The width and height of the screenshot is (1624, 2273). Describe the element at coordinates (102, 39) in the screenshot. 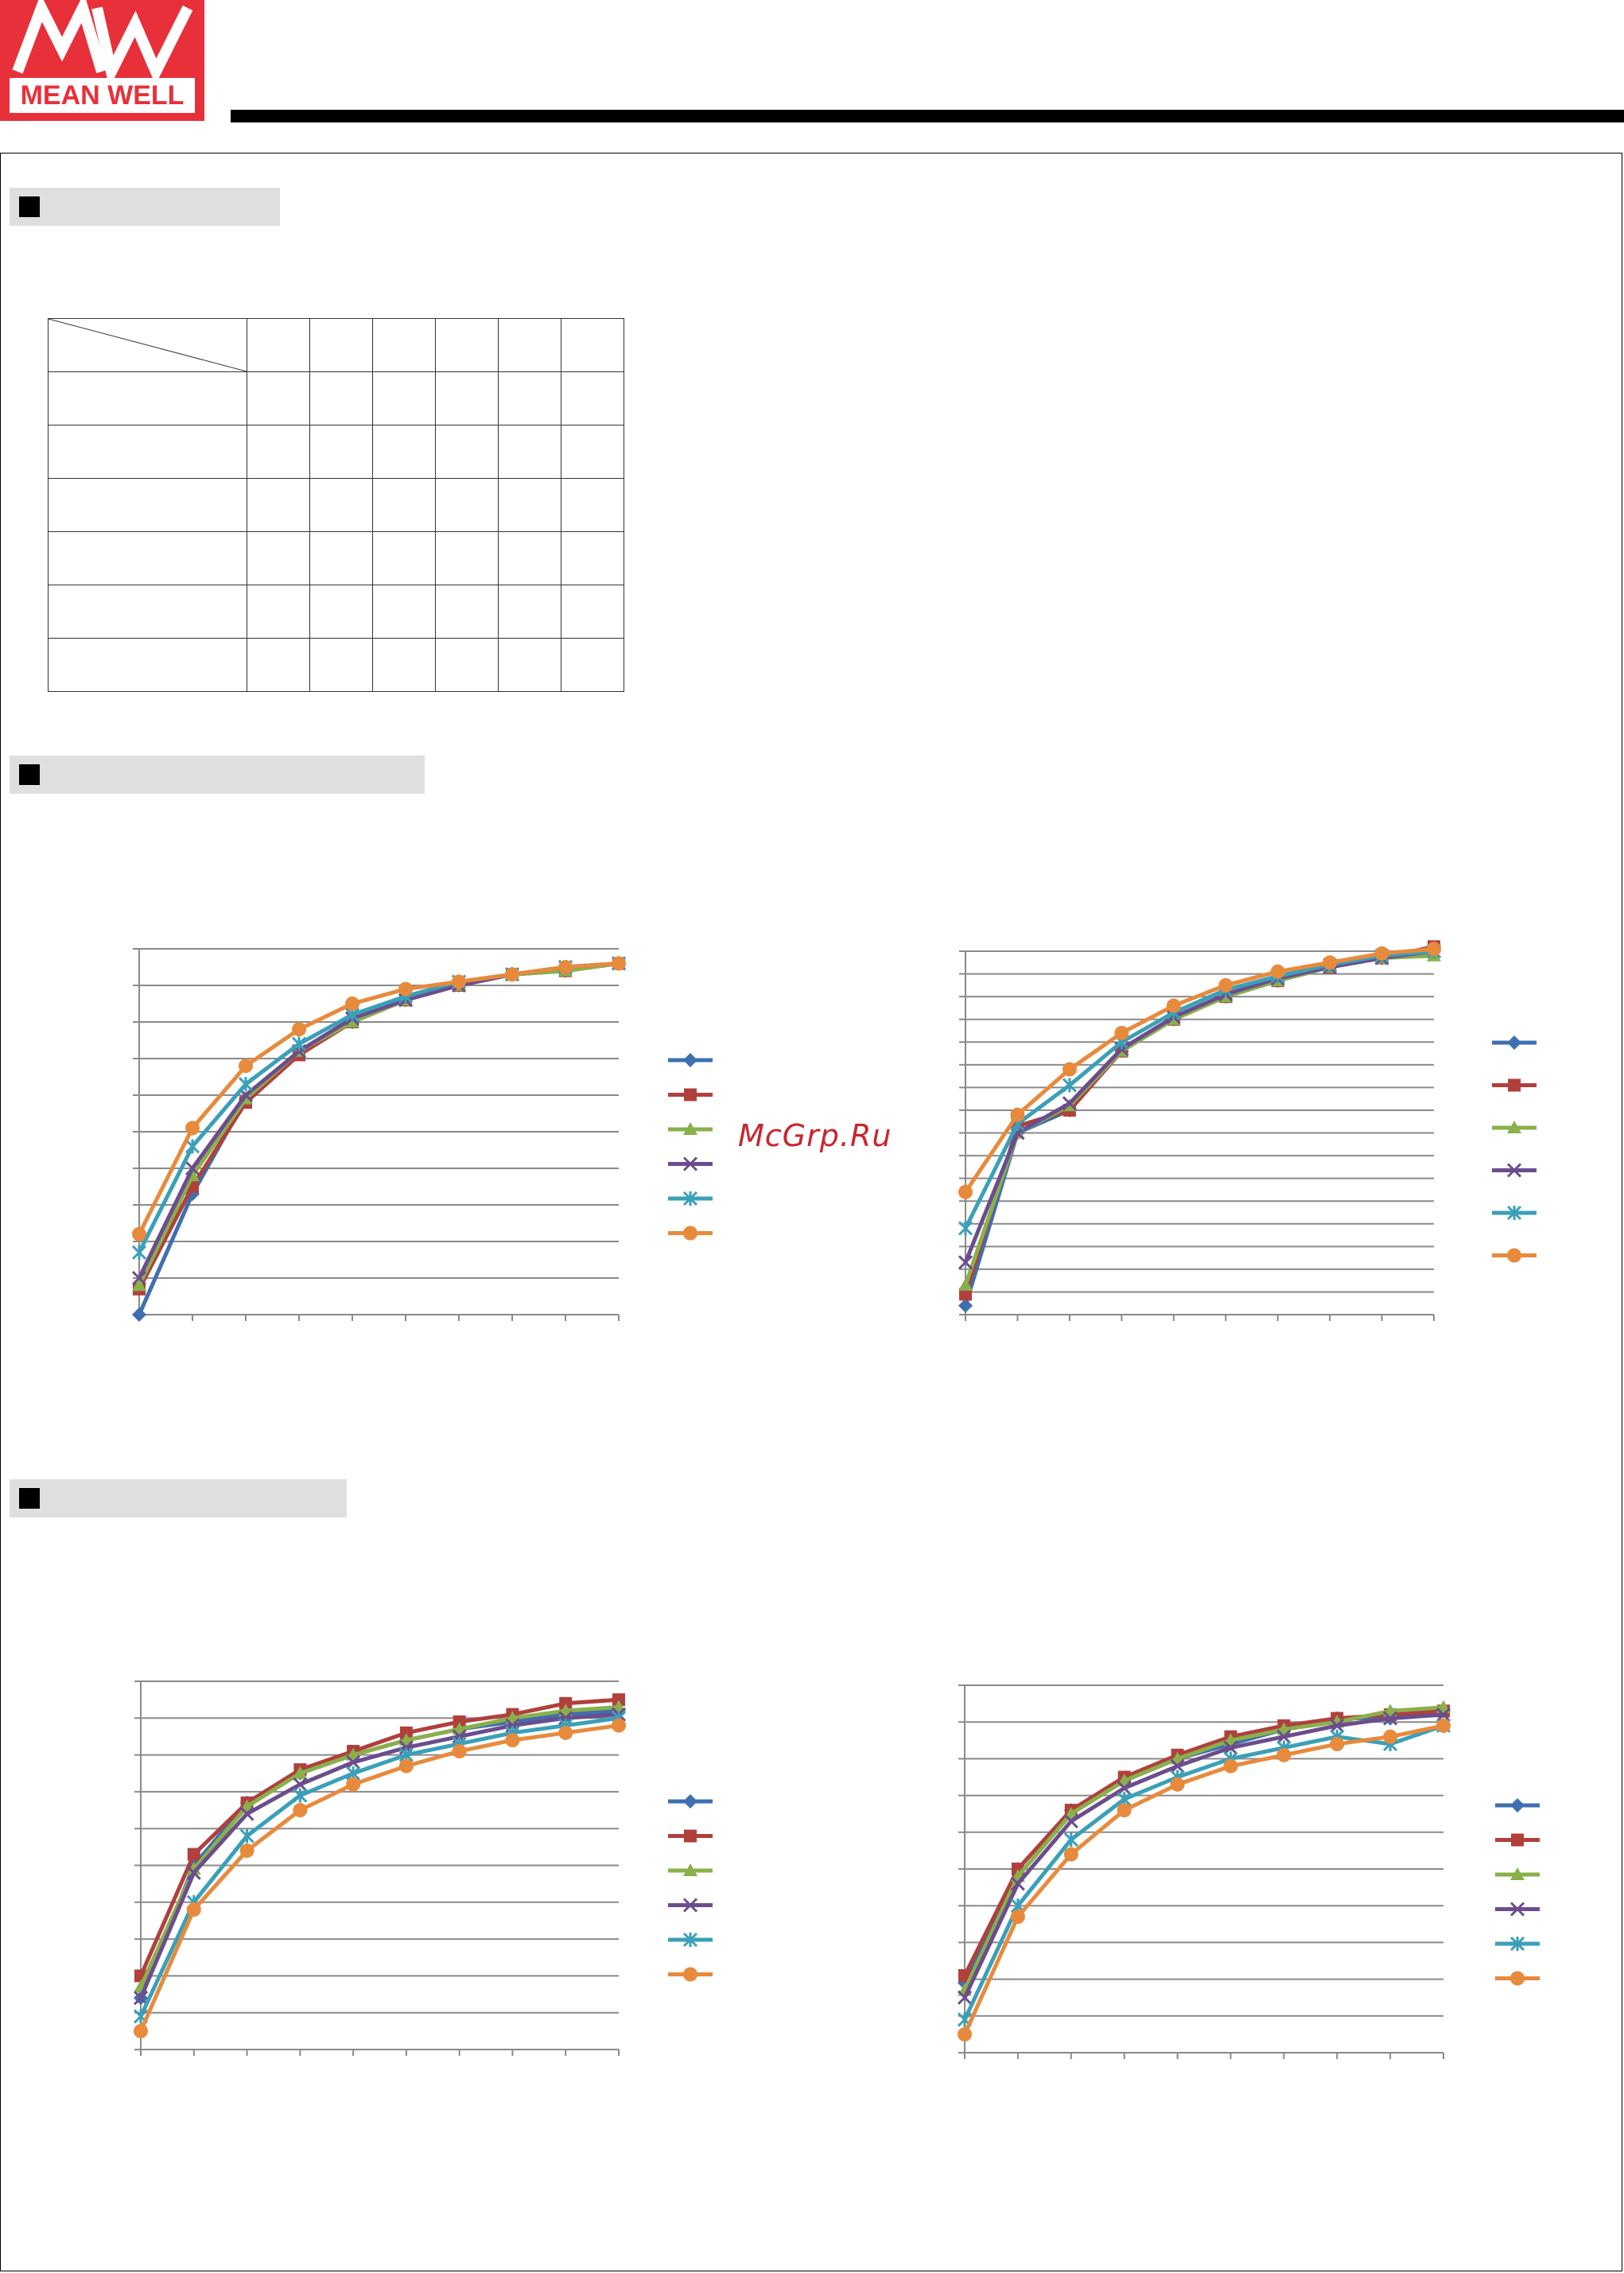

I see `mw-mark-icon` at that location.